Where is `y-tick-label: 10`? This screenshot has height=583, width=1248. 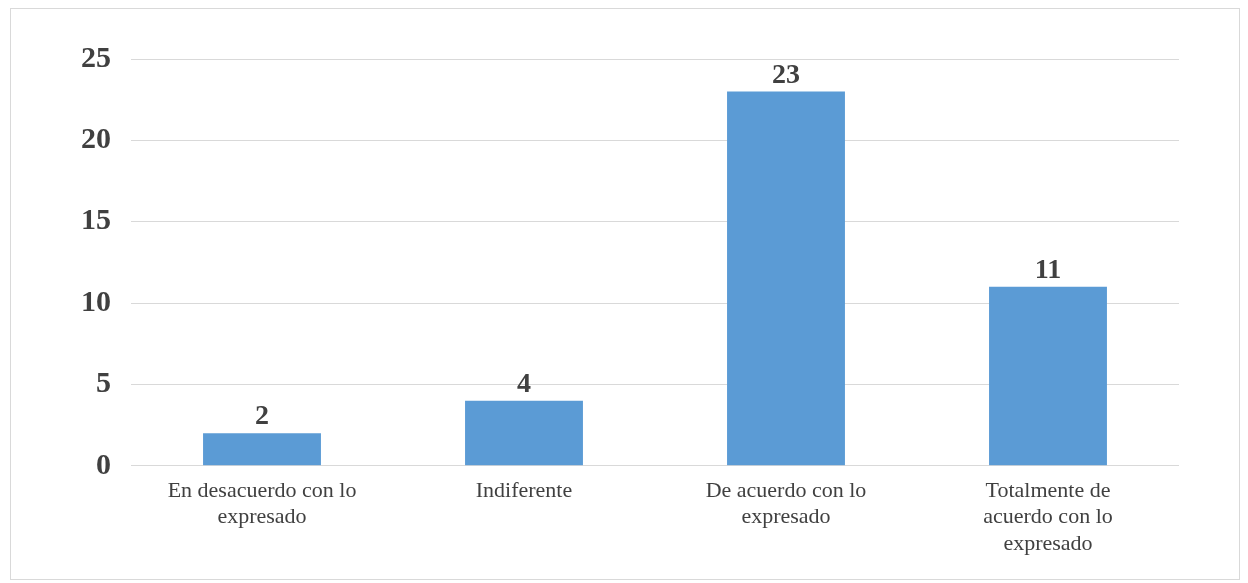
y-tick-label: 10 is located at coordinates (96, 300).